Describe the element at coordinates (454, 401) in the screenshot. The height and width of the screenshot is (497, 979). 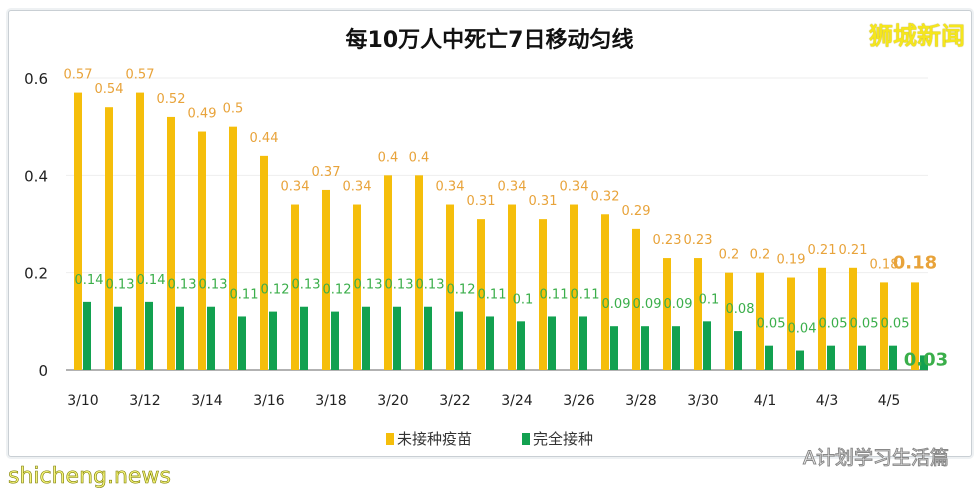
I see `x-tick-label: 3/22` at that location.